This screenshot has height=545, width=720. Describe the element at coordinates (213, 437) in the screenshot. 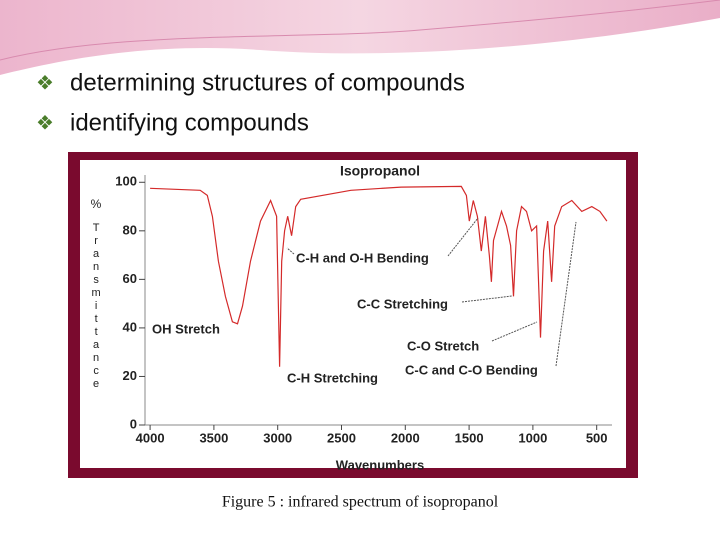

I see `x-tick-label: 3500` at that location.